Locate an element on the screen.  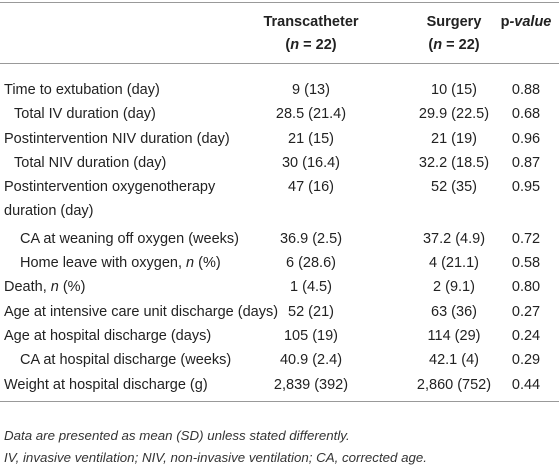
row-label: Postintervention NIV duration (day) is located at coordinates (131, 139).